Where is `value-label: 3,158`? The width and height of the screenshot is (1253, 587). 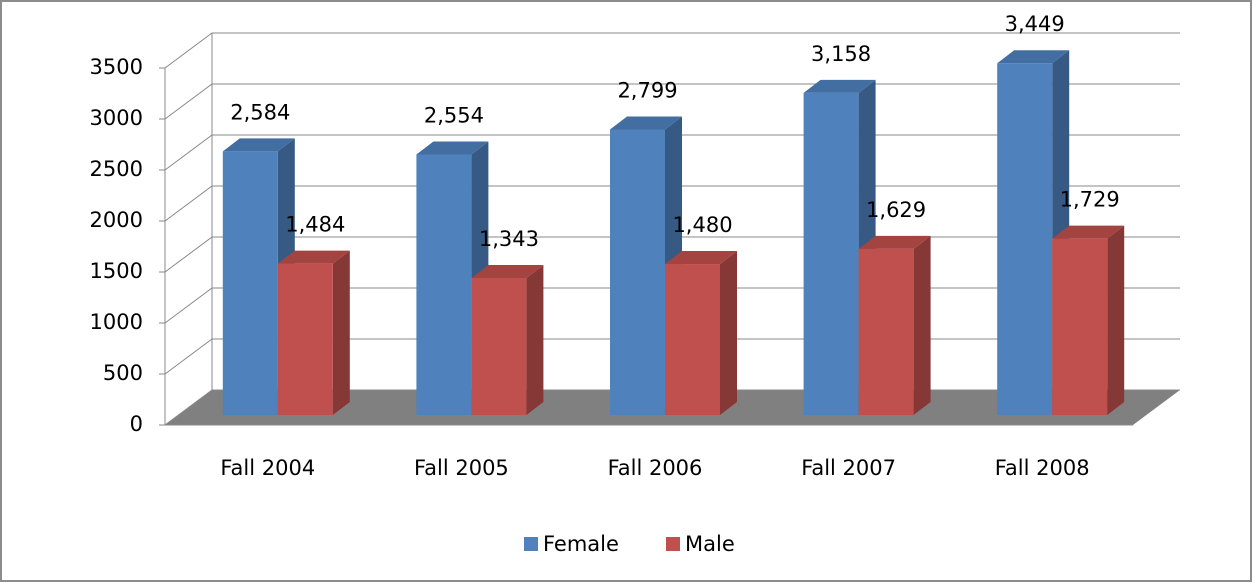
value-label: 3,158 is located at coordinates (841, 54).